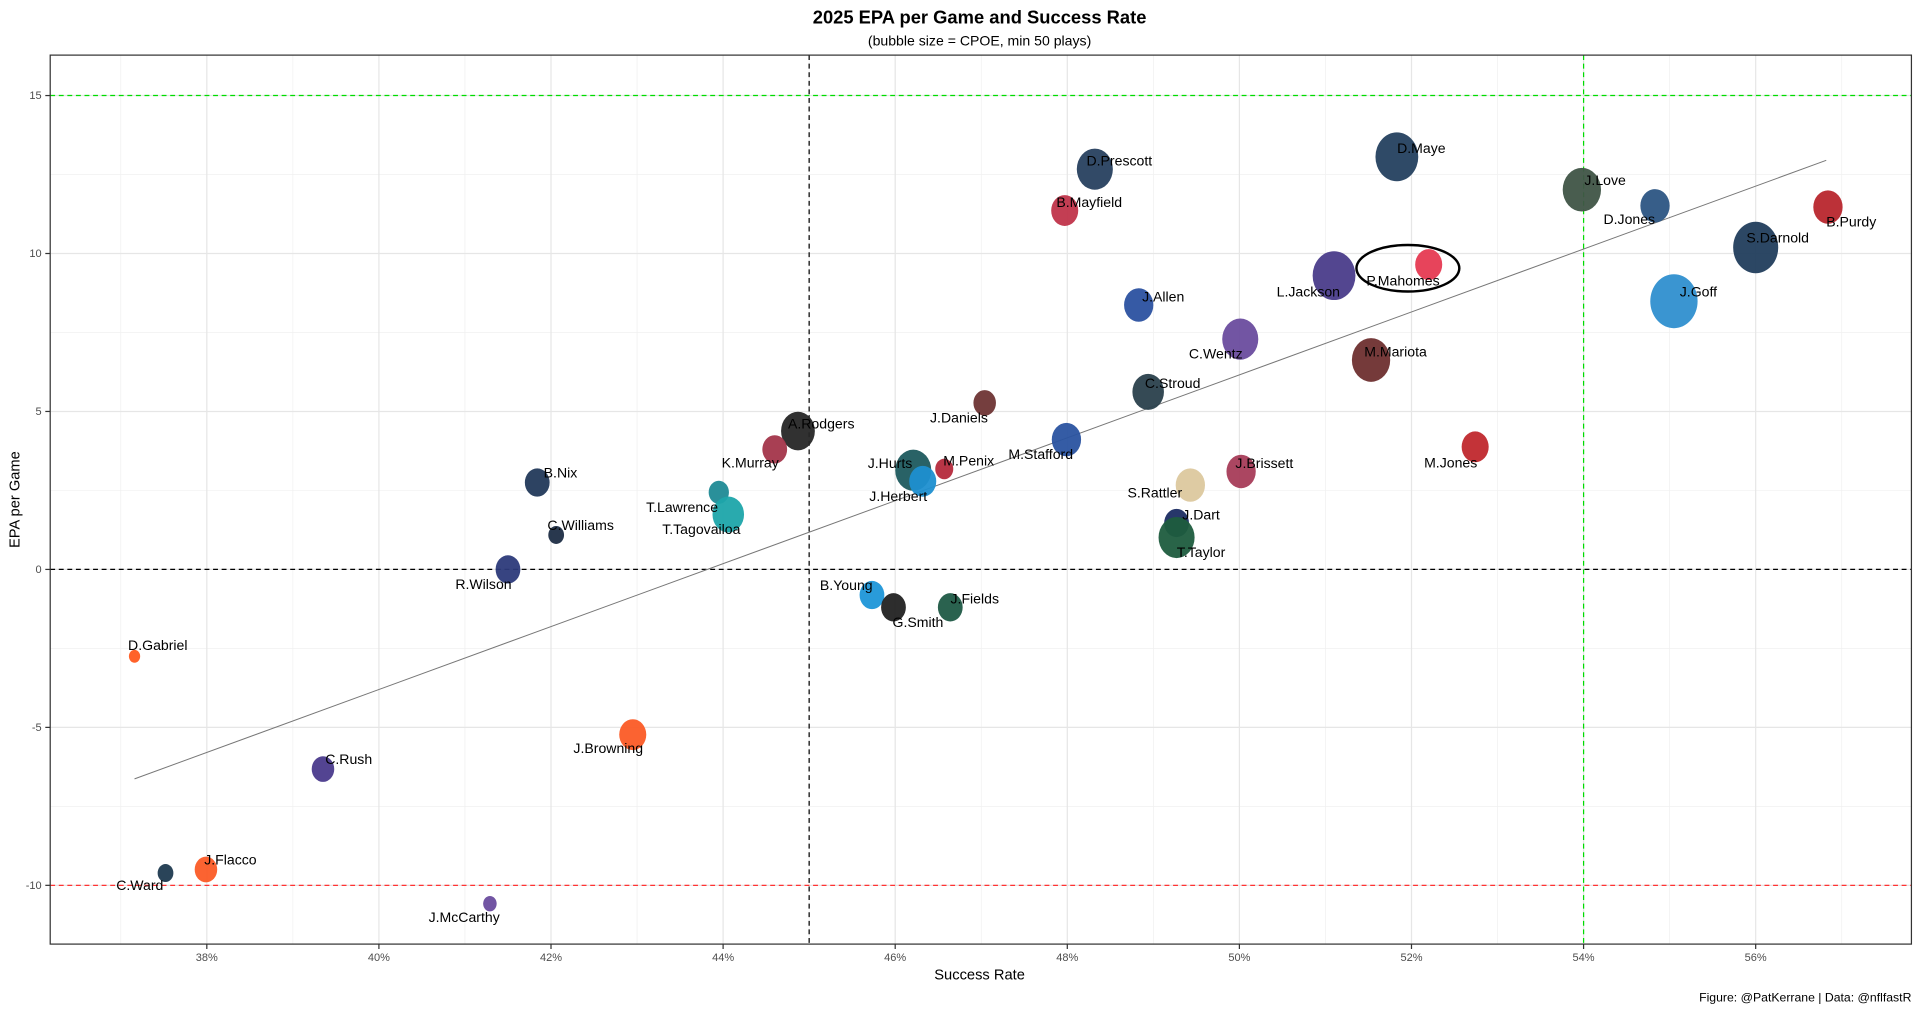 The image size is (1920, 1009). Describe the element at coordinates (551, 958) in the screenshot. I see `x-tick-label: 42%` at that location.